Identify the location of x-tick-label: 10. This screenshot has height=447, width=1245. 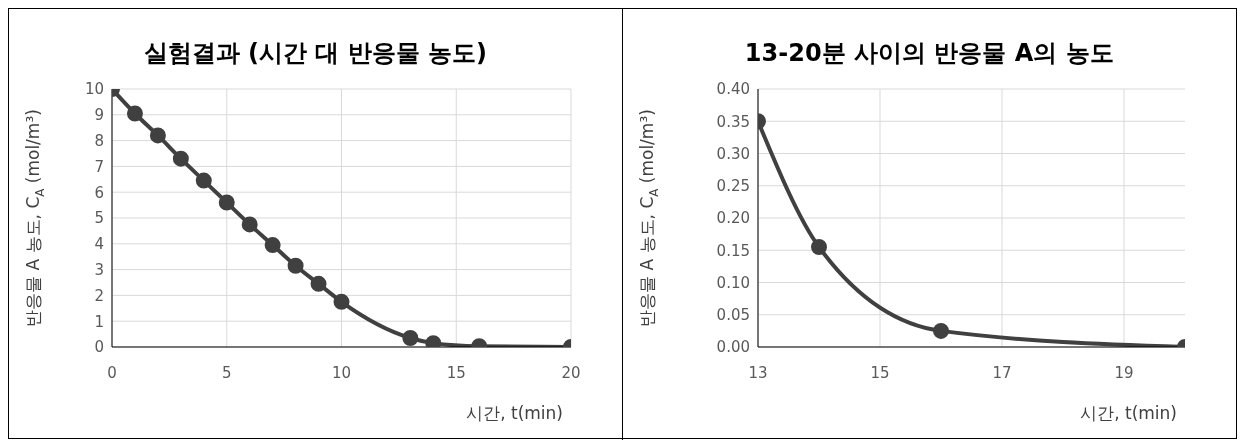
(341, 372).